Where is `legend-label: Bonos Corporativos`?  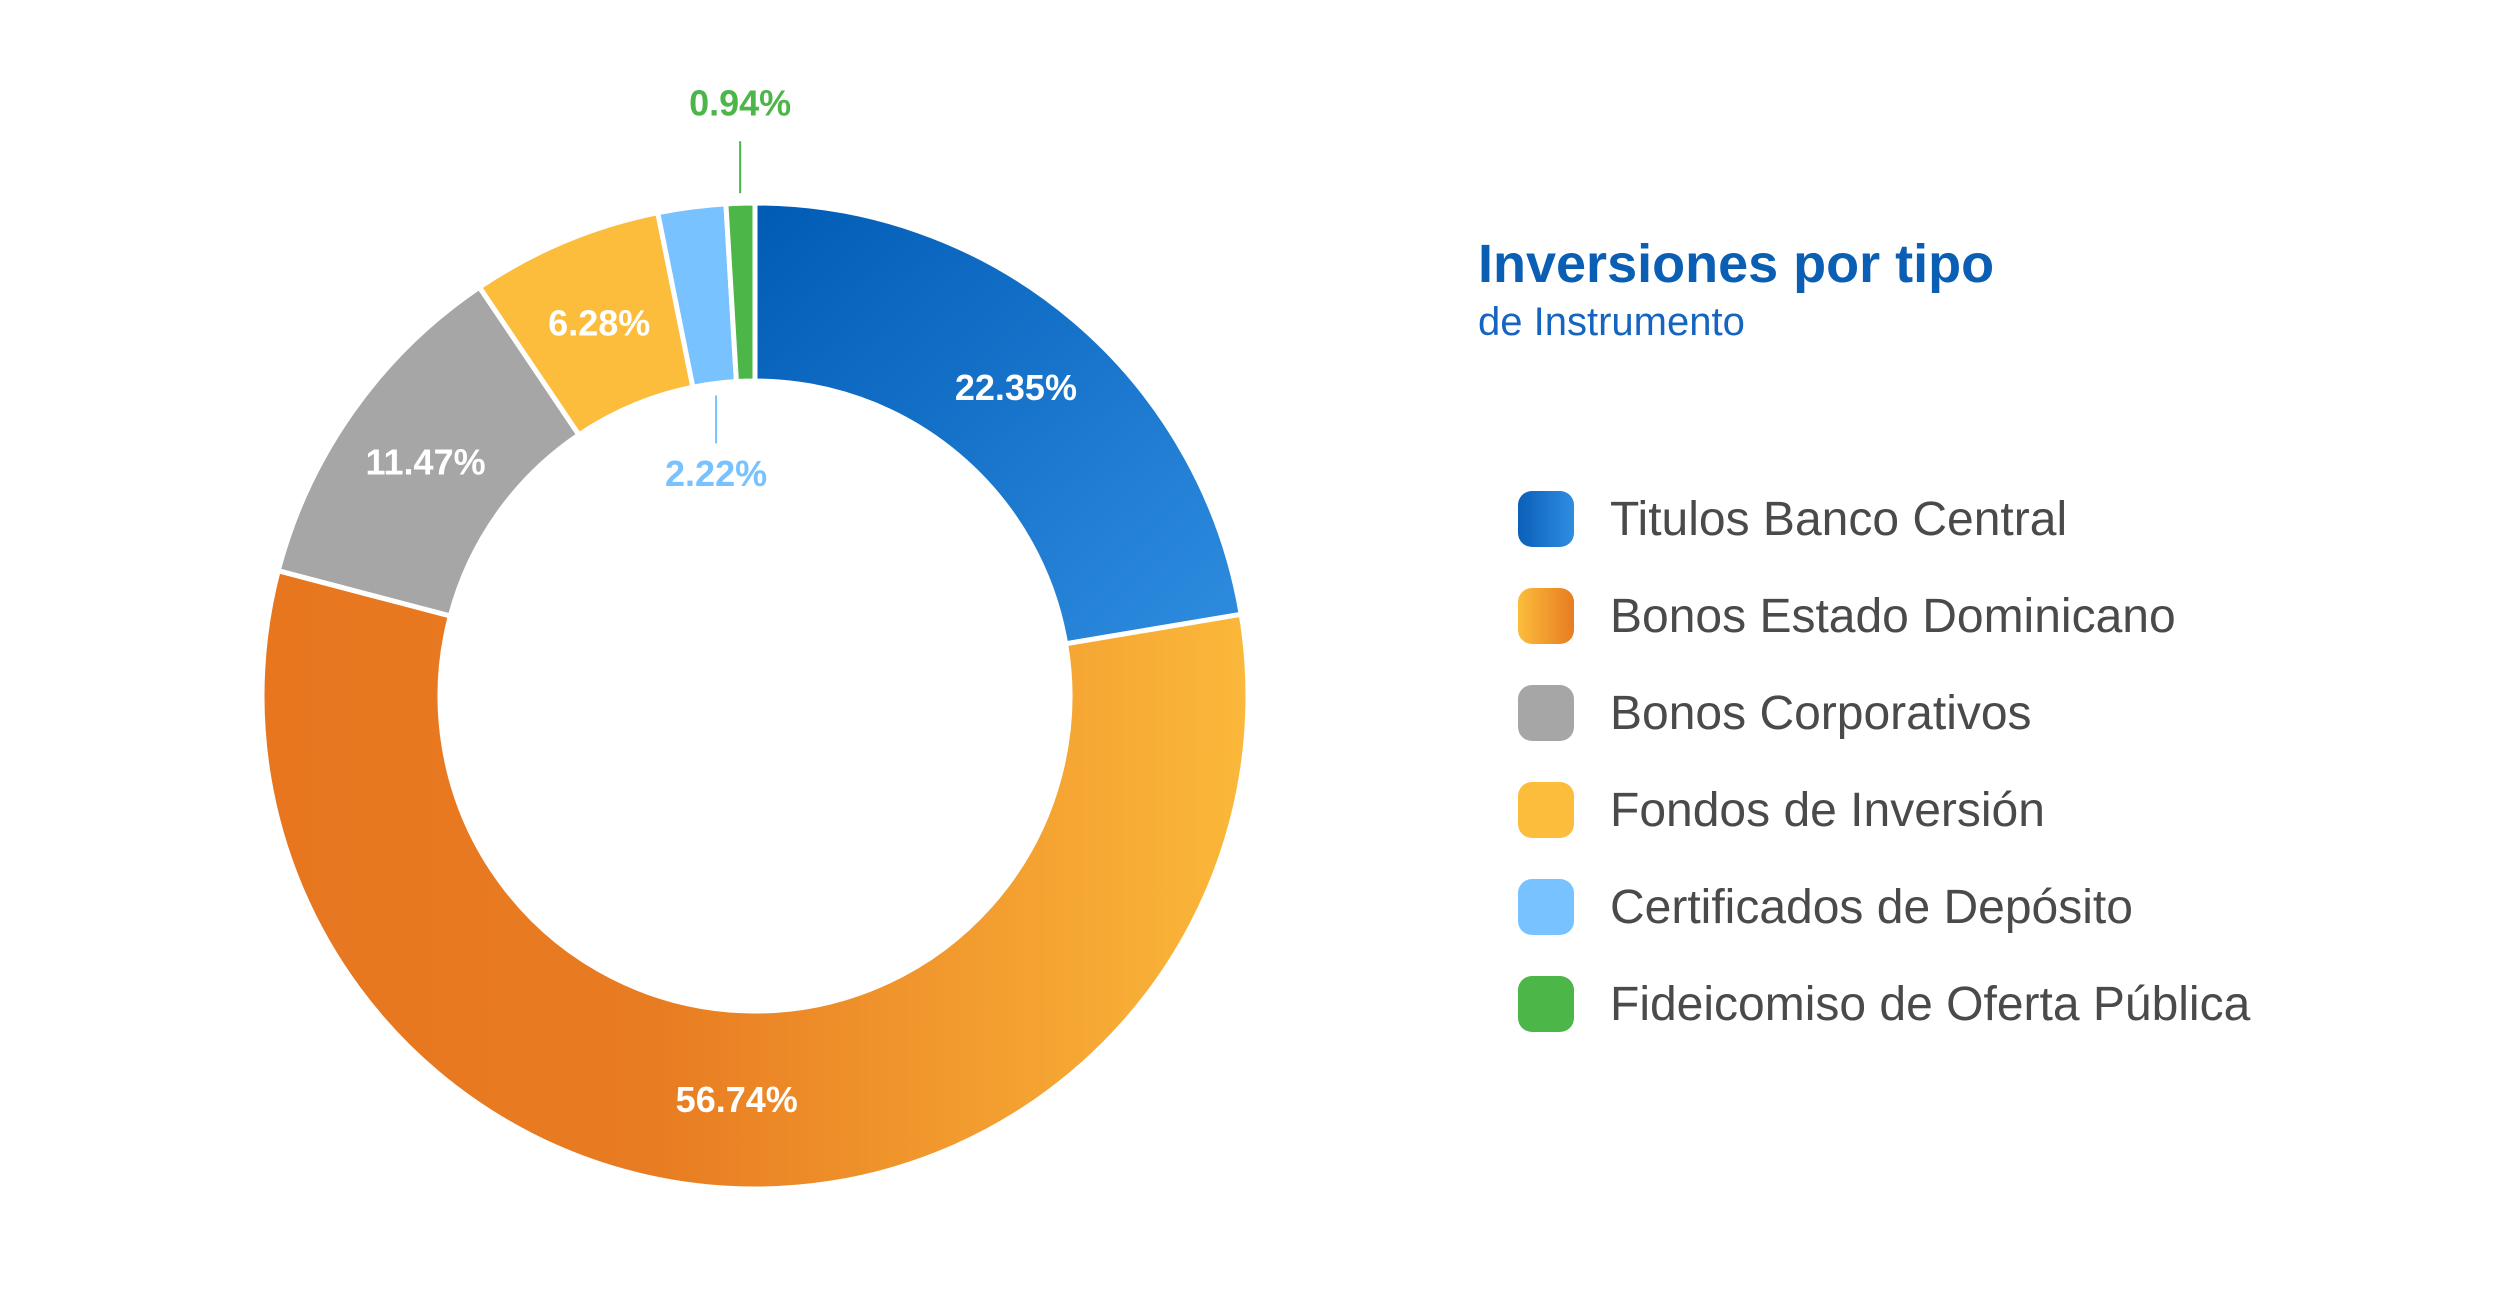
legend-label: Bonos Corporativos is located at coordinates (1821, 713).